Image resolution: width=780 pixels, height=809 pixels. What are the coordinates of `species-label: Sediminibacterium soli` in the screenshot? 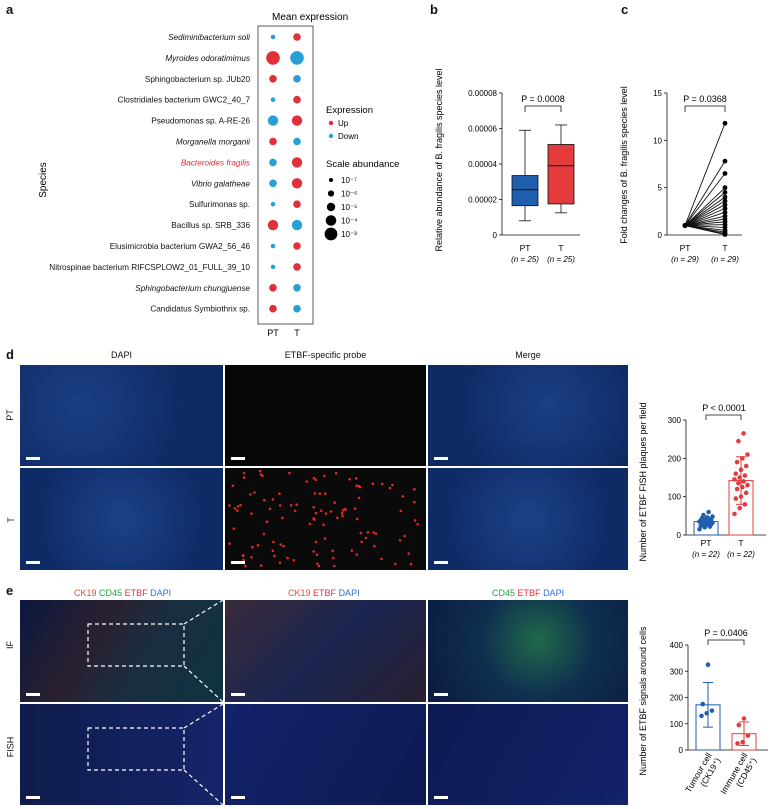 It's located at (209, 37).